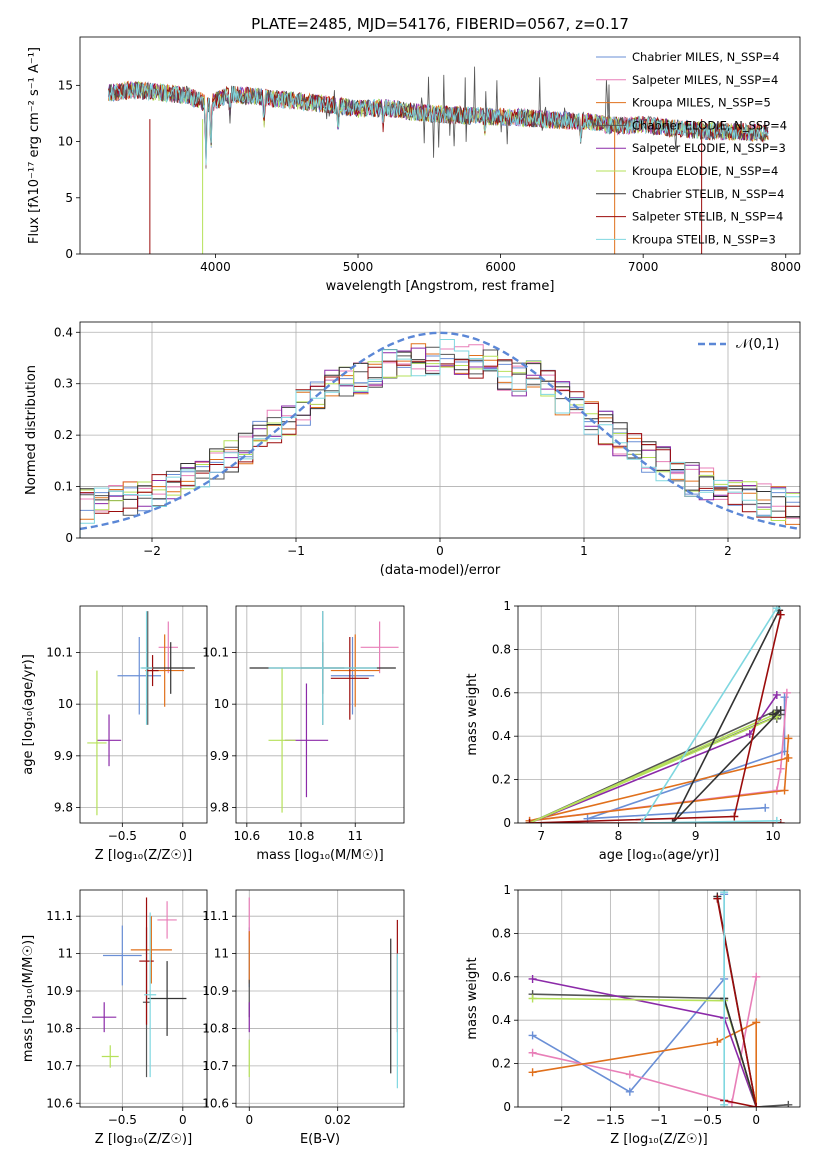 The height and width of the screenshot is (1170, 819). What do you see at coordinates (708, 194) in the screenshot?
I see `legend-label: Chabrier STELIB, N_SSP=4` at bounding box center [708, 194].